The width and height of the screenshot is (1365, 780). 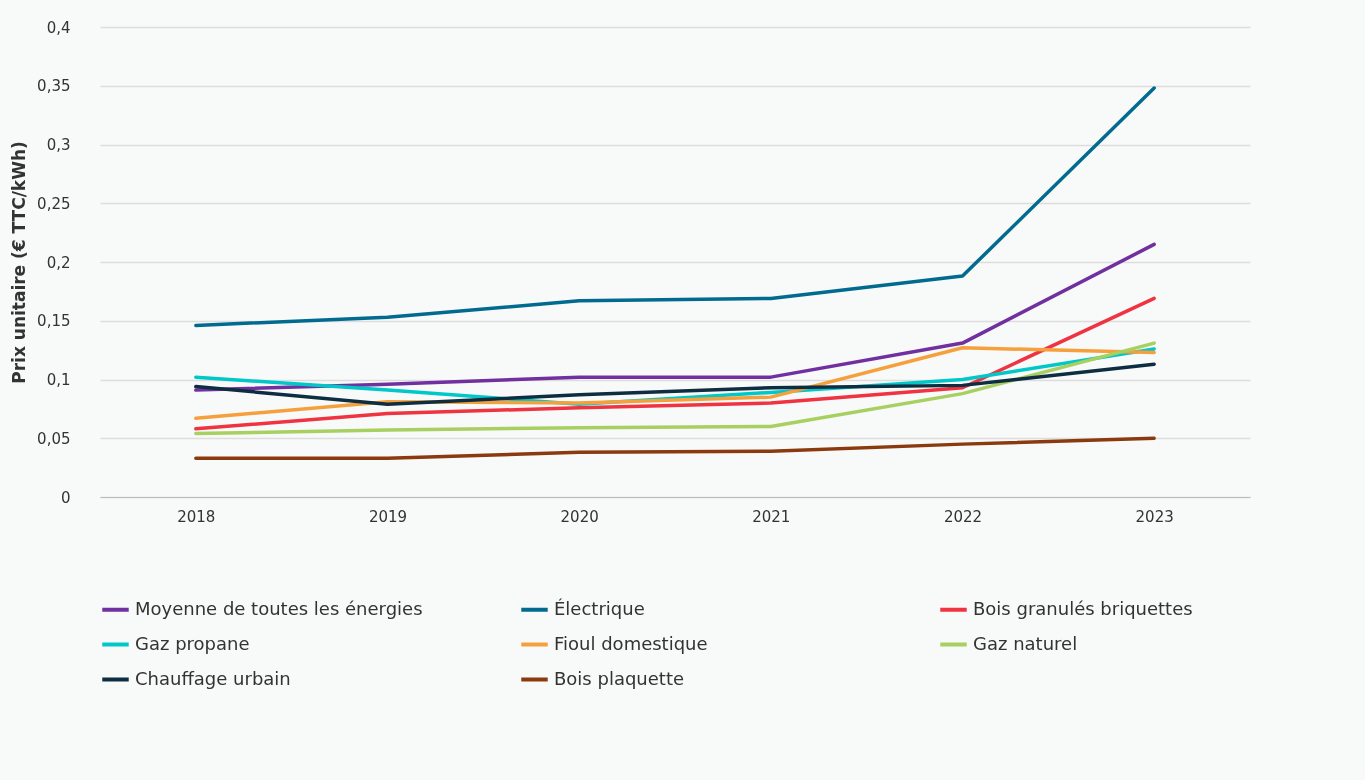 I want to click on x-tick-label: 2021, so click(x=771, y=516).